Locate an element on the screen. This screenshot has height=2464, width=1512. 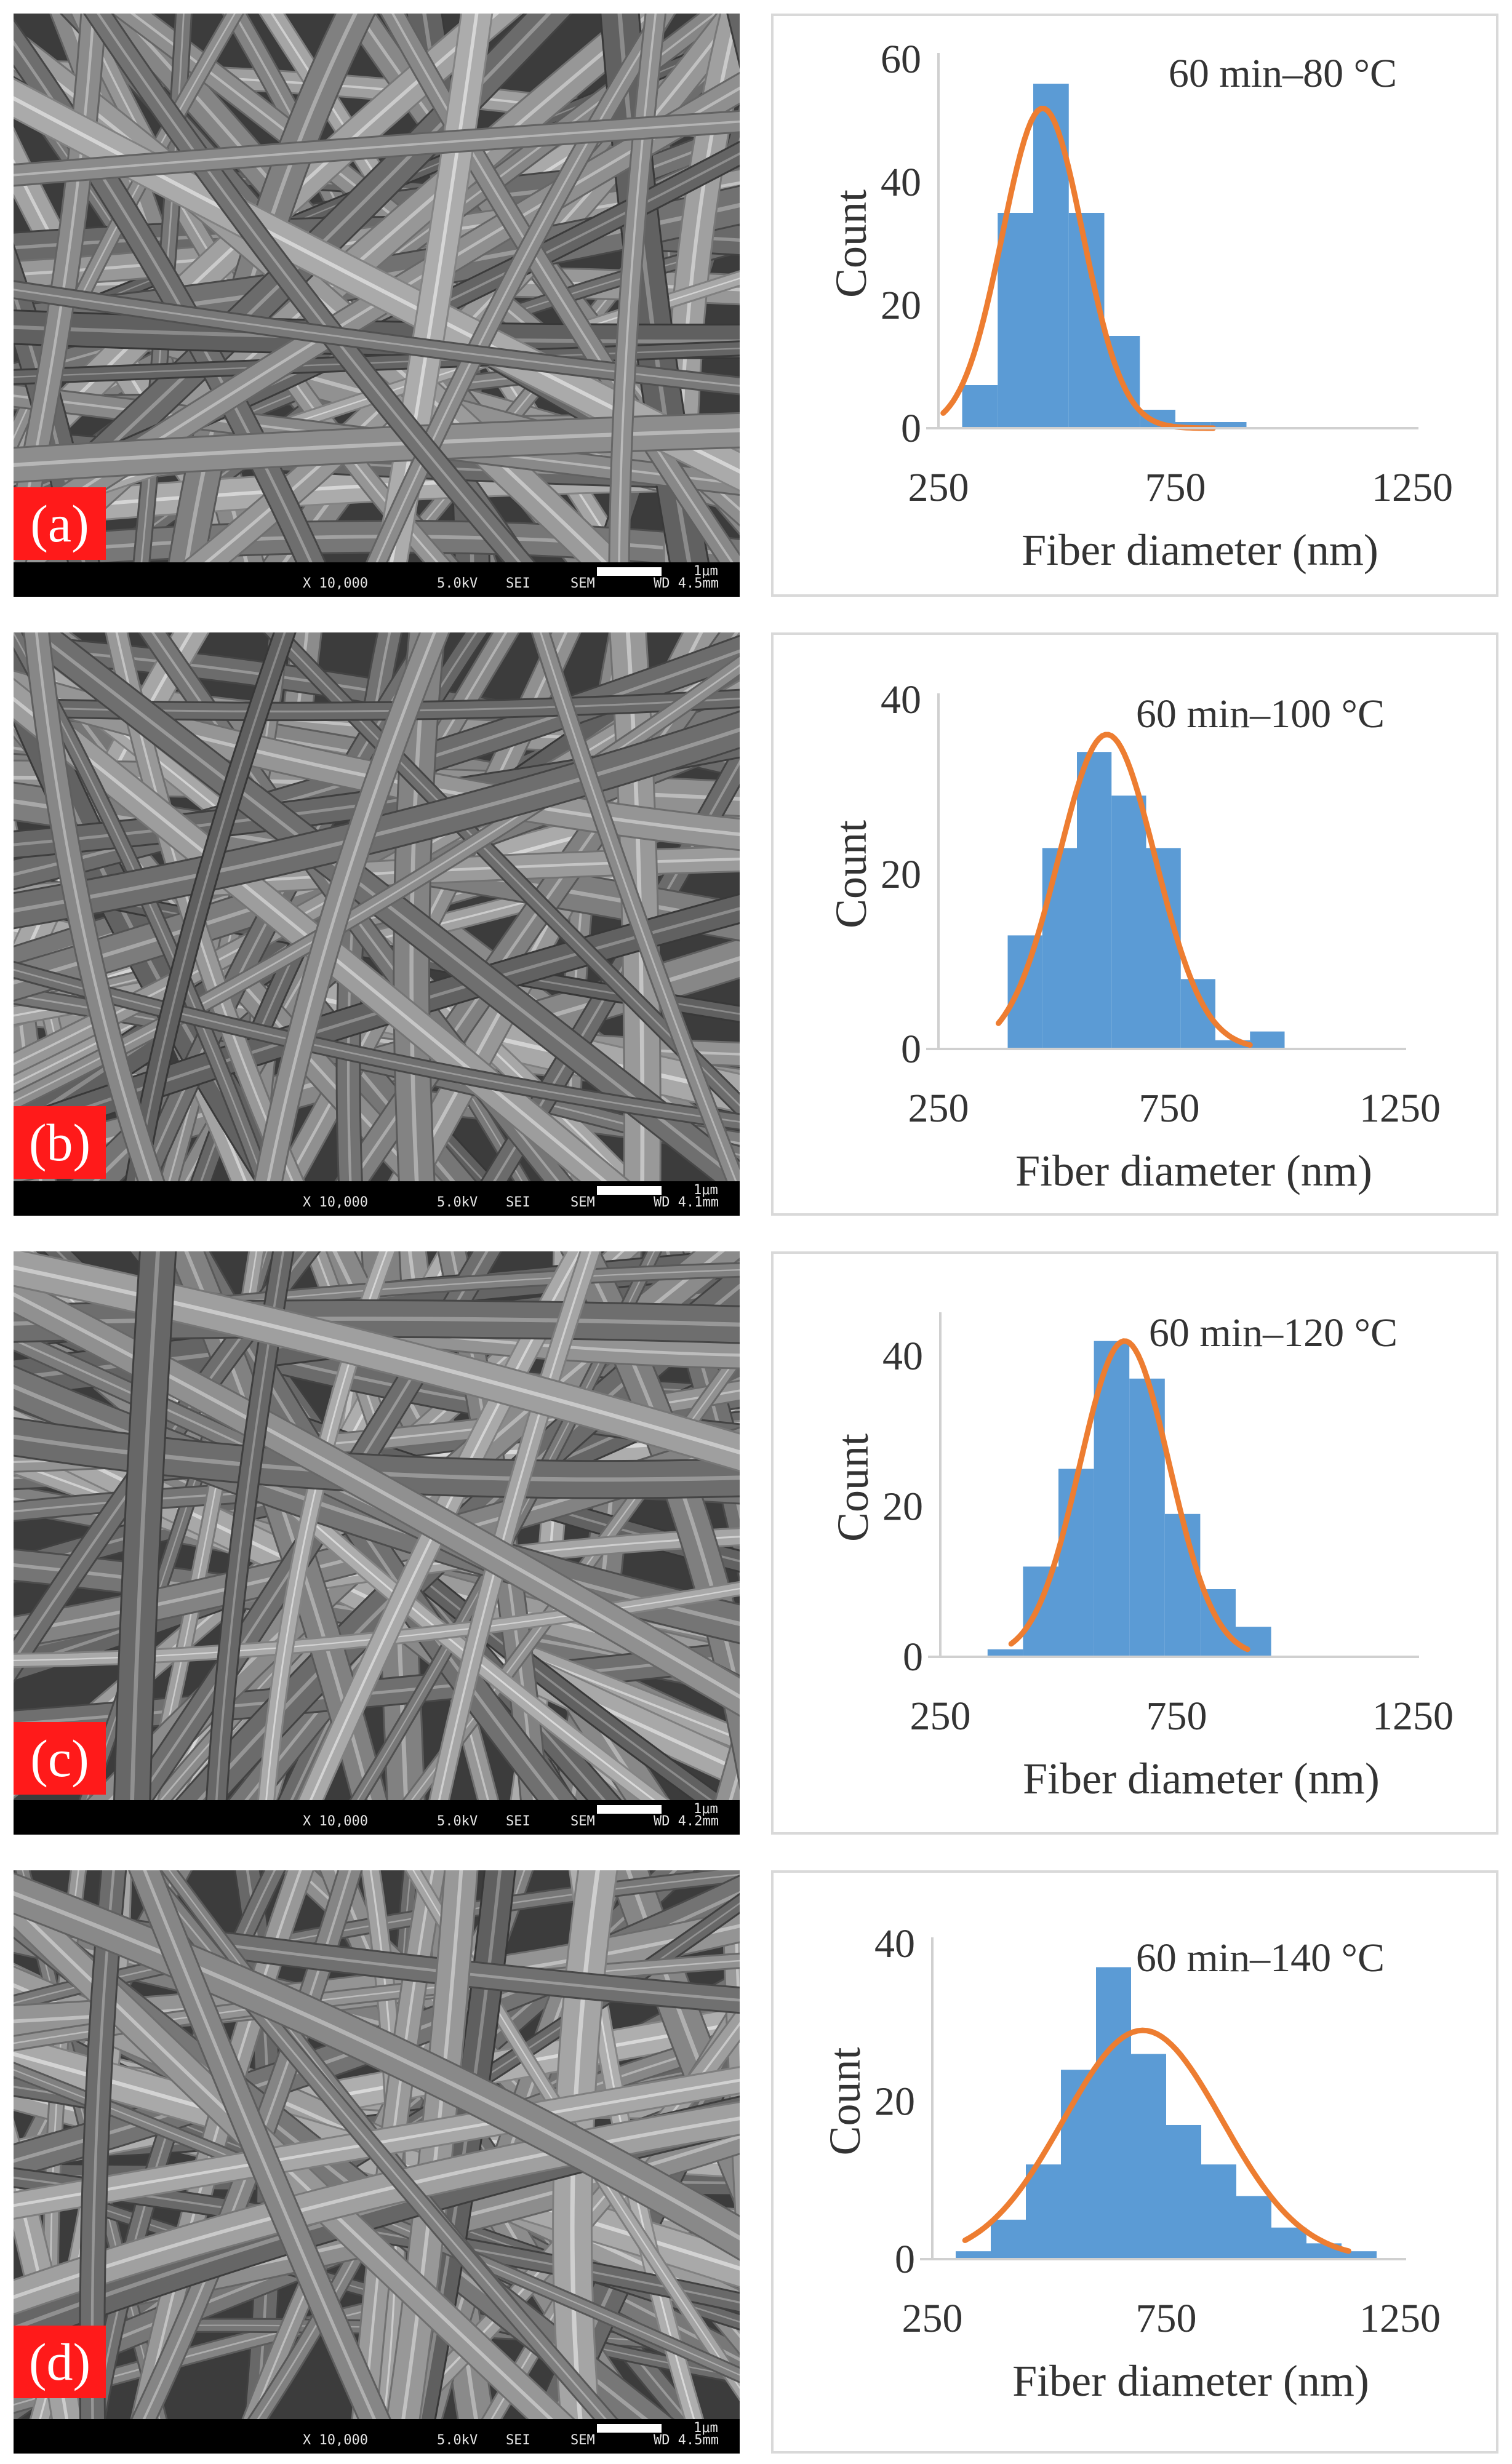
sem-magnification-d: X 10,000 is located at coordinates (335, 2440).